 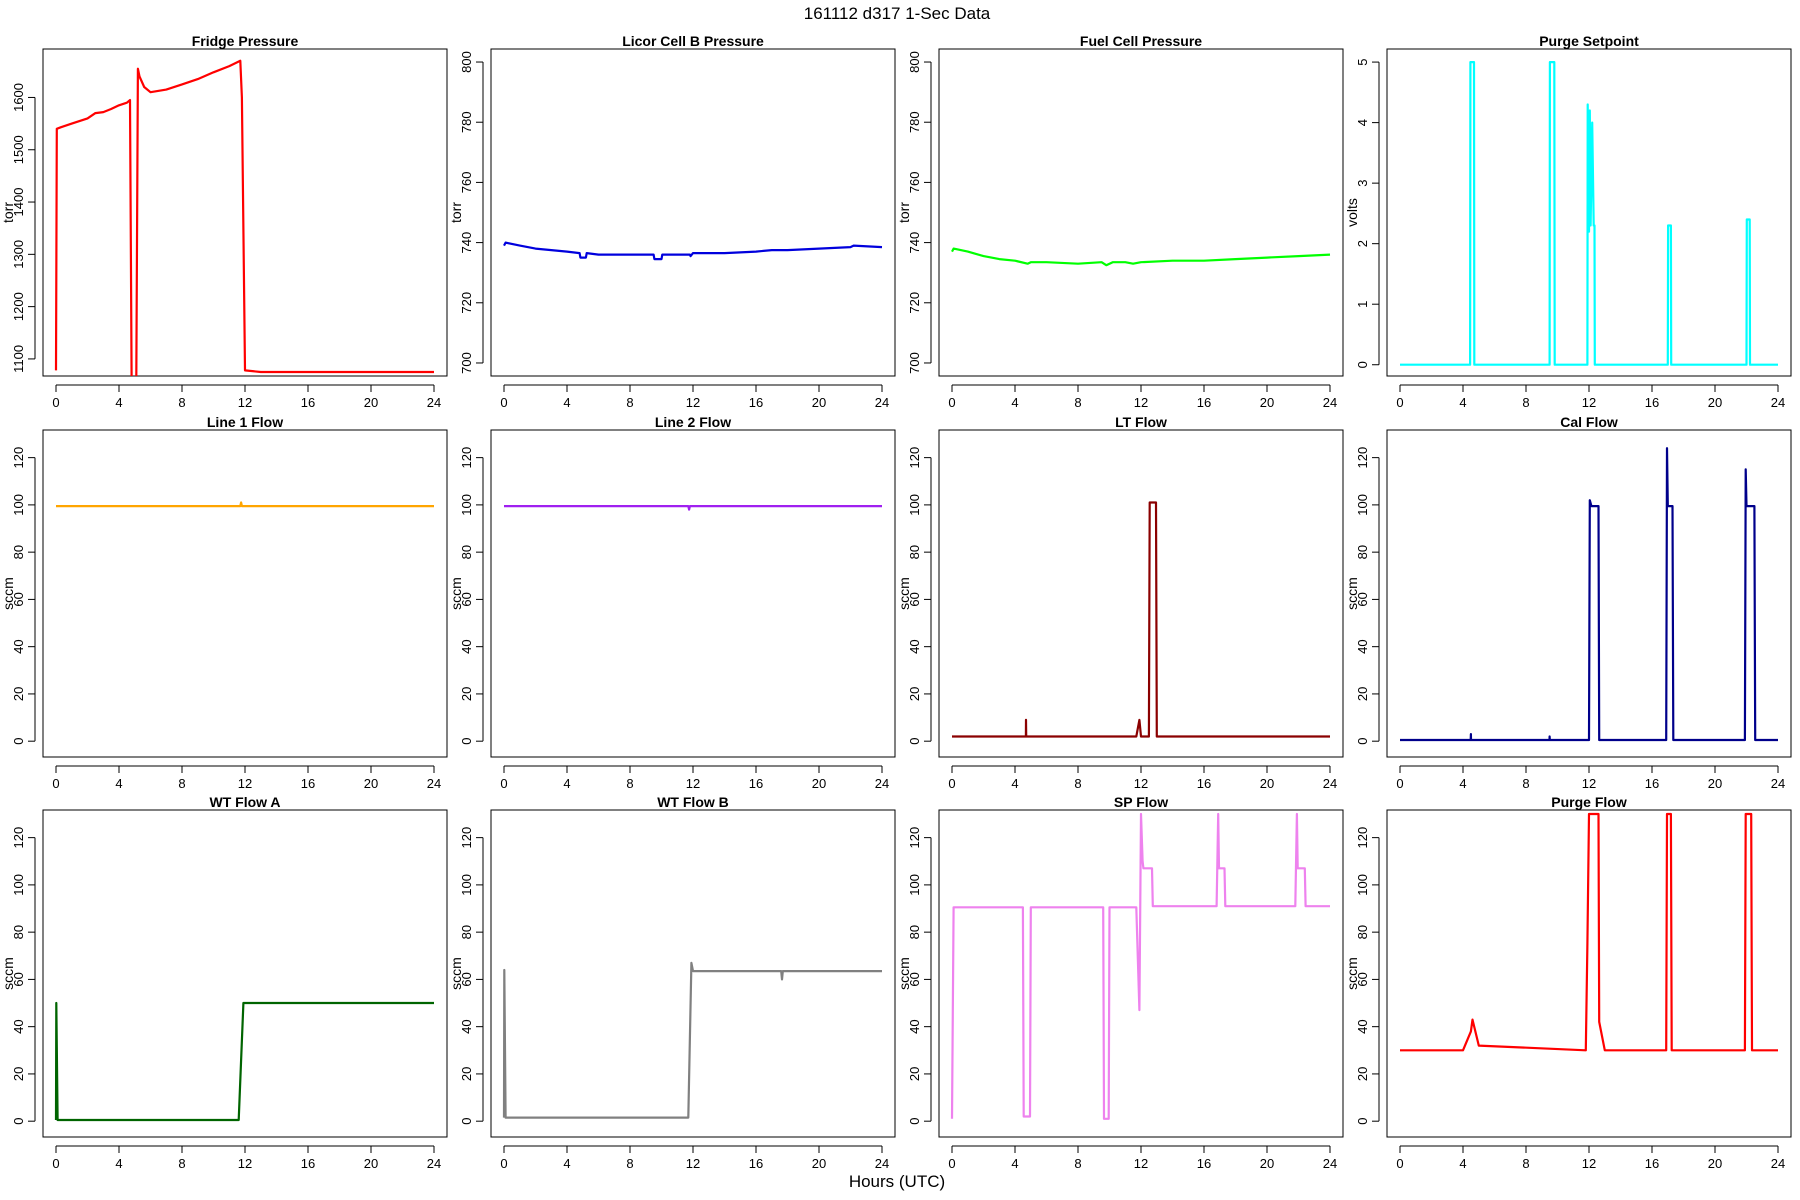 What do you see at coordinates (1589, 802) in the screenshot?
I see `panel-title: Purge Flow` at bounding box center [1589, 802].